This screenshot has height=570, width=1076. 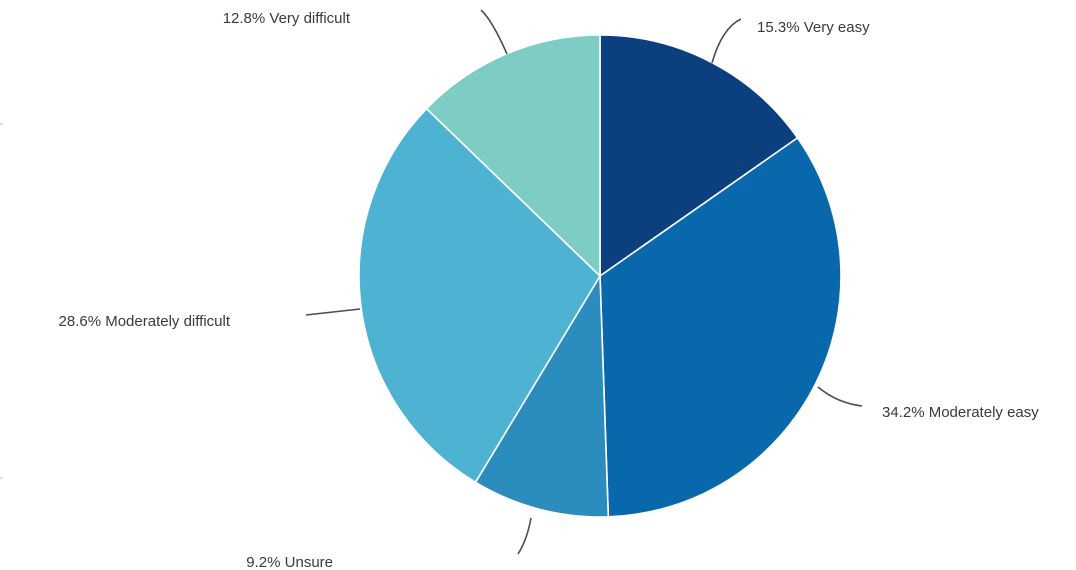 I want to click on leader-line-moderately-easy, so click(x=840, y=396).